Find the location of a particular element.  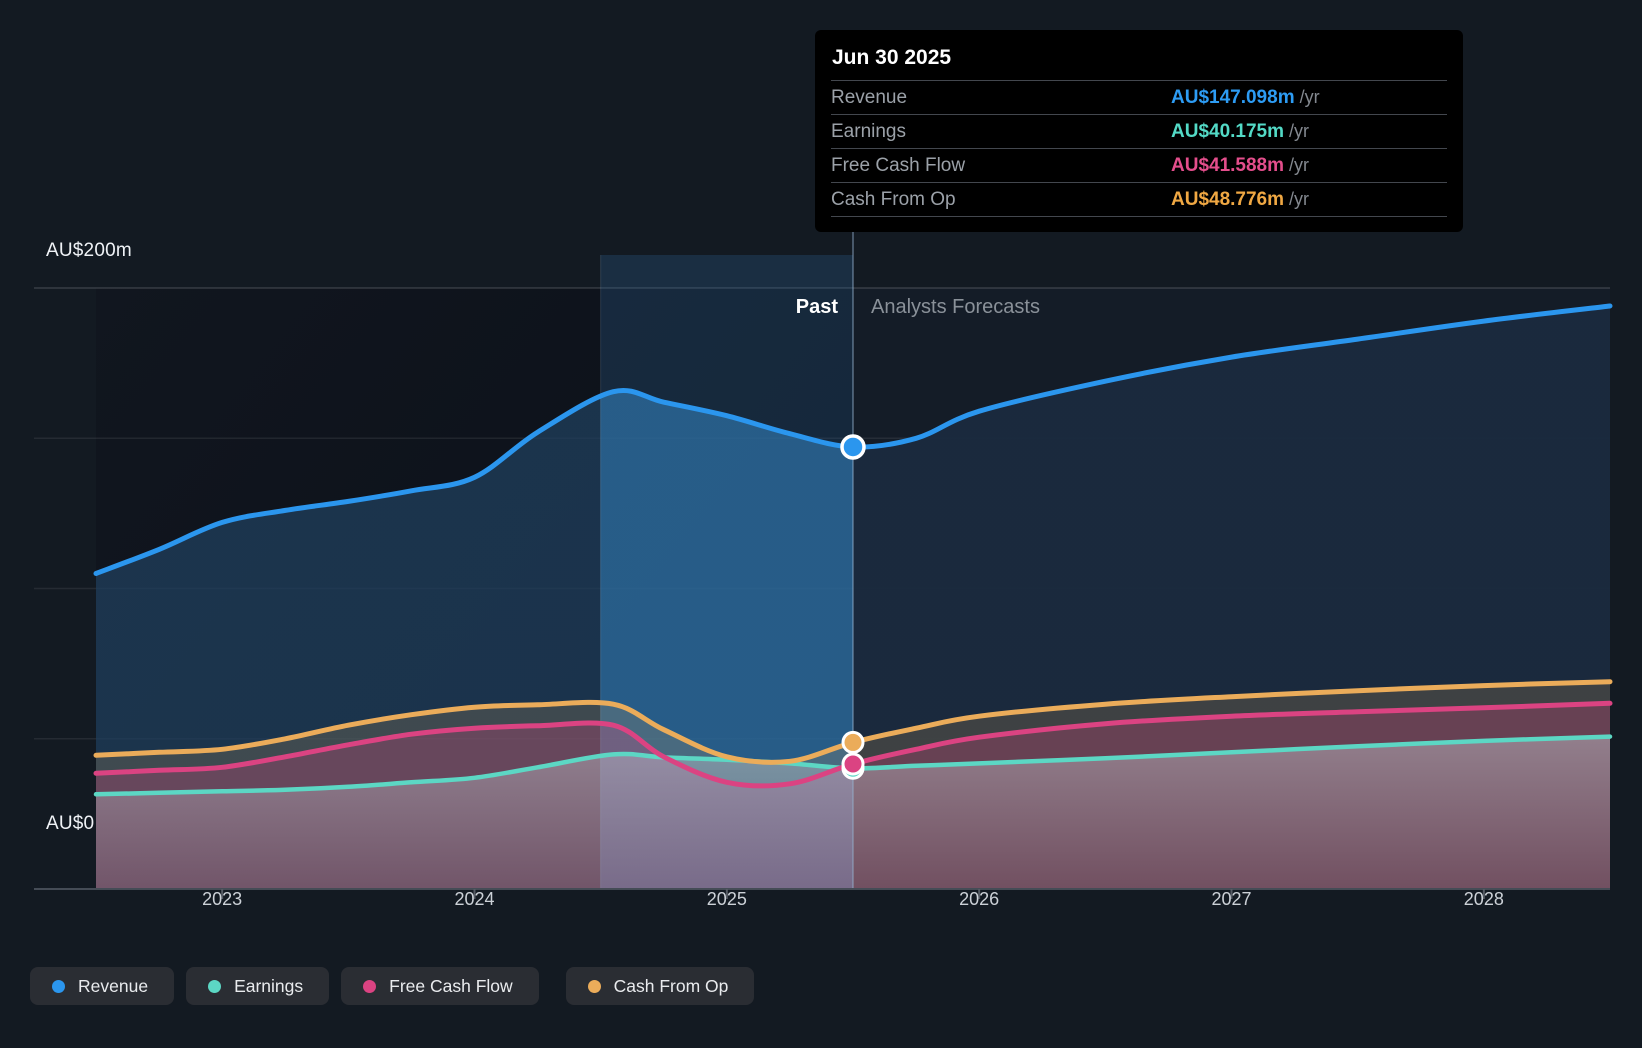

cash-from-op-line is located at coordinates (853, 722).